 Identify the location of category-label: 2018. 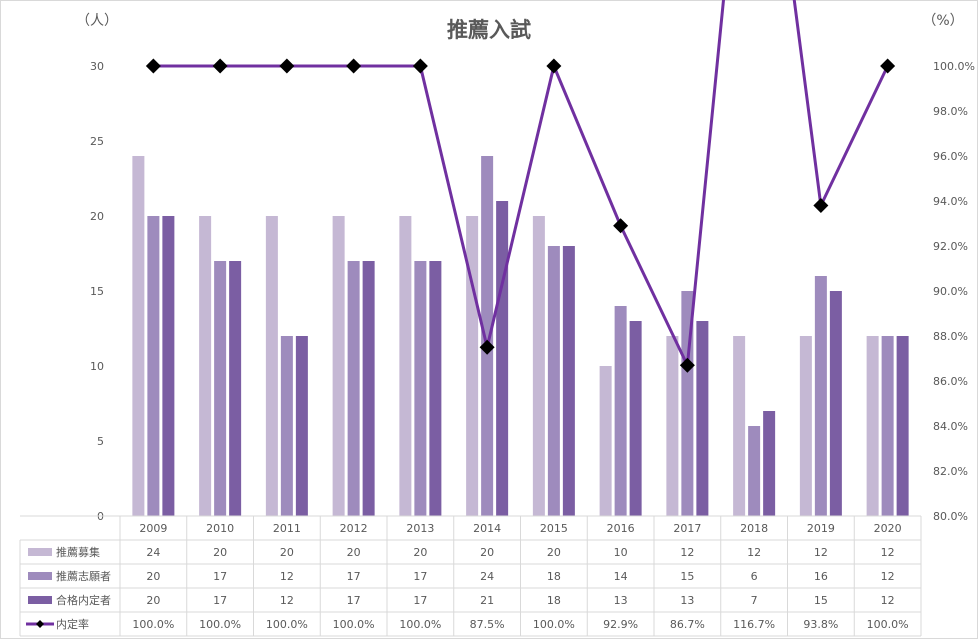
(754, 528).